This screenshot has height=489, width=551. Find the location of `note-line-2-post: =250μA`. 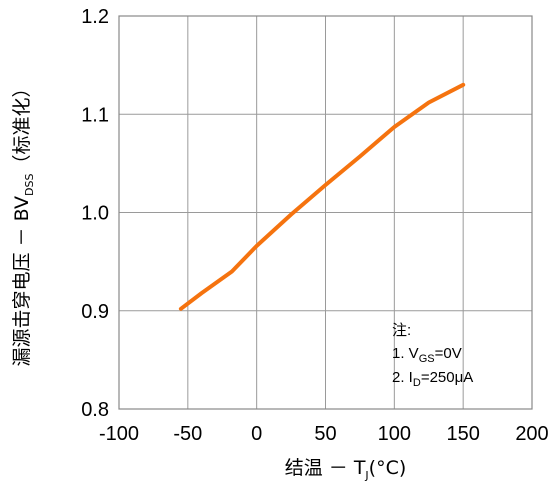

note-line-2-post: =250μA is located at coordinates (447, 377).